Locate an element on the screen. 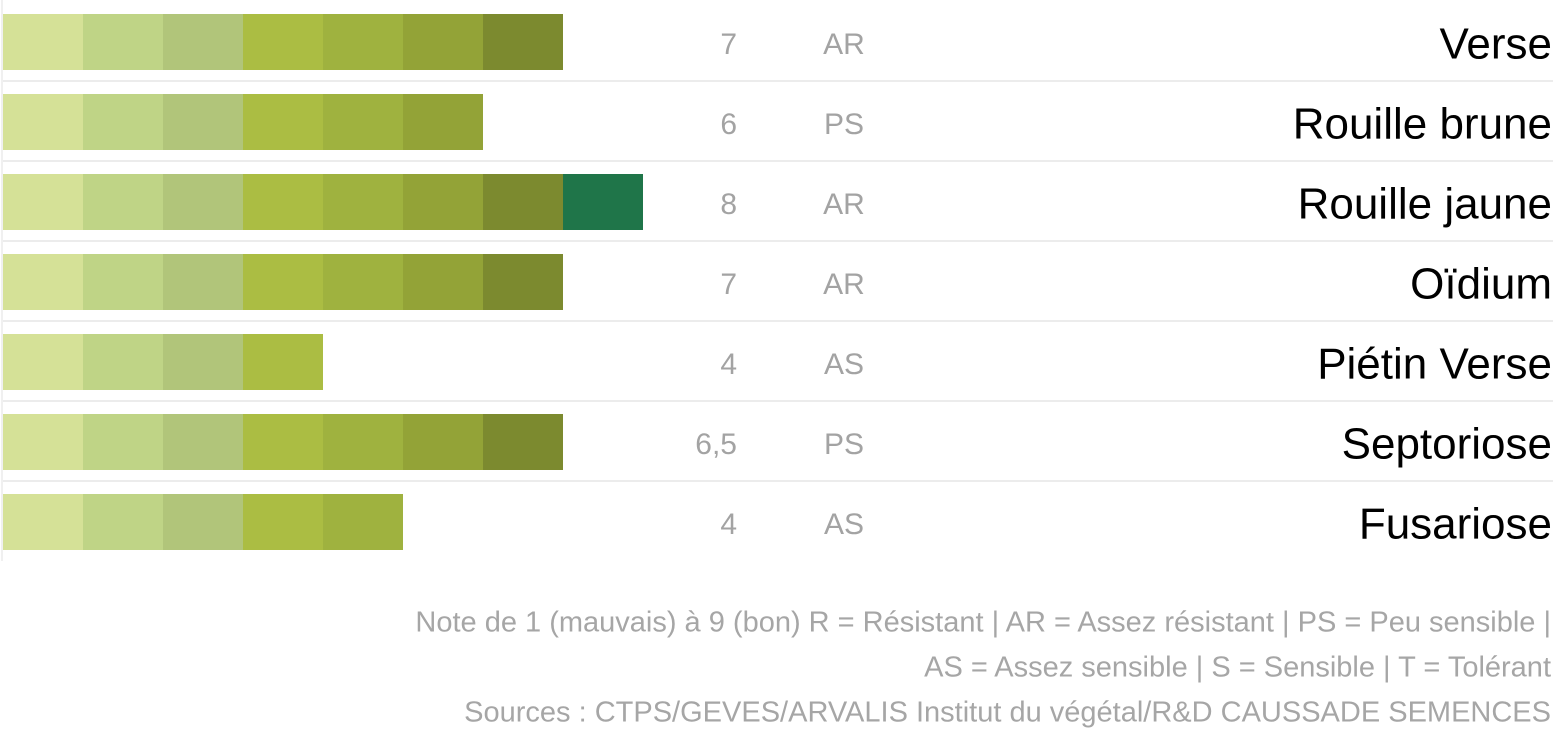 This screenshot has height=749, width=1563. disease-name: Verse is located at coordinates (1495, 44).